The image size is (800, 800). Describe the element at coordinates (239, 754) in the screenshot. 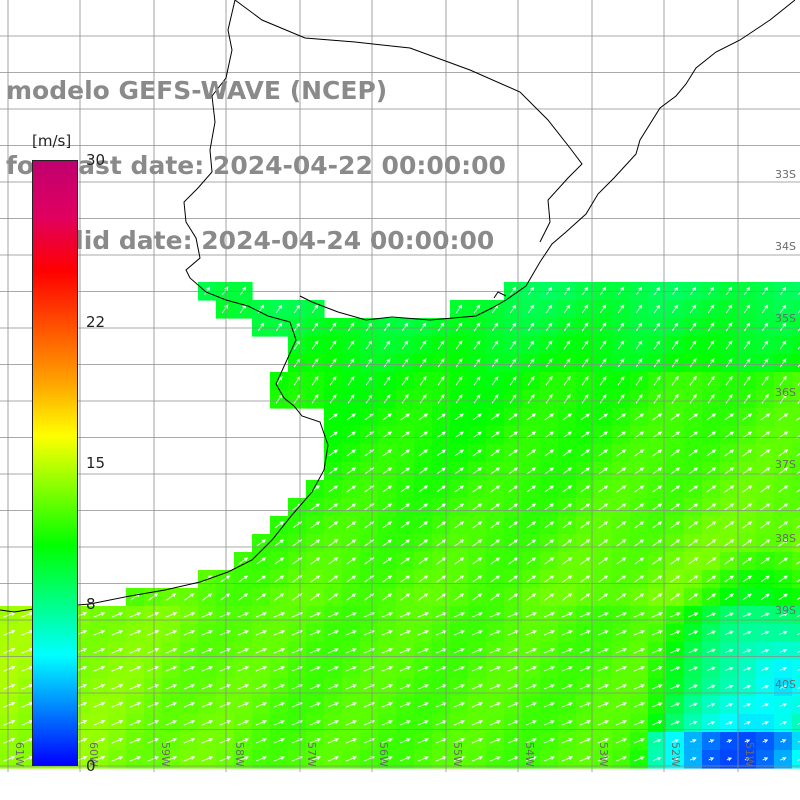

I see `longitude-label: 58W` at that location.